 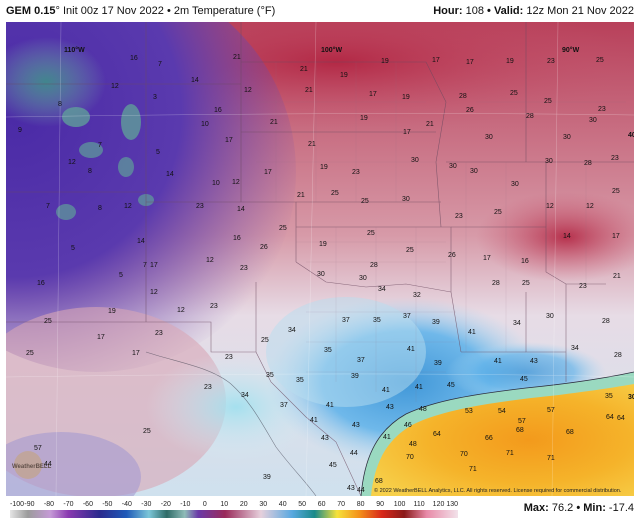 What do you see at coordinates (497, 433) in the screenshot?
I see `gulf-coastline` at bounding box center [497, 433].